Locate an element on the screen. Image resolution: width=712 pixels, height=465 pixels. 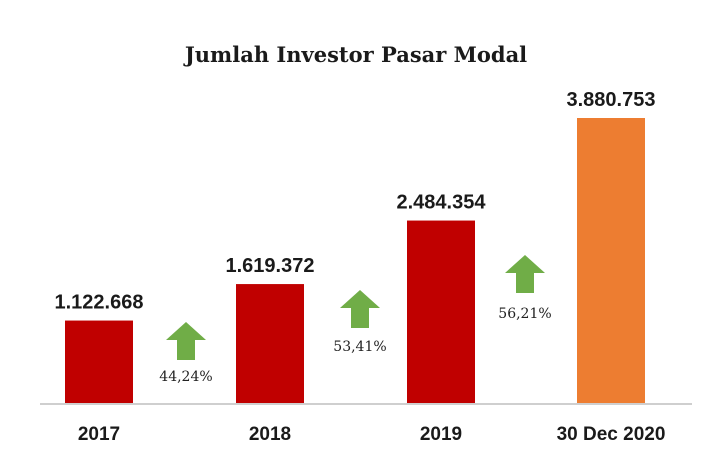
value-label-2: 2.484.354 is located at coordinates (442, 203).